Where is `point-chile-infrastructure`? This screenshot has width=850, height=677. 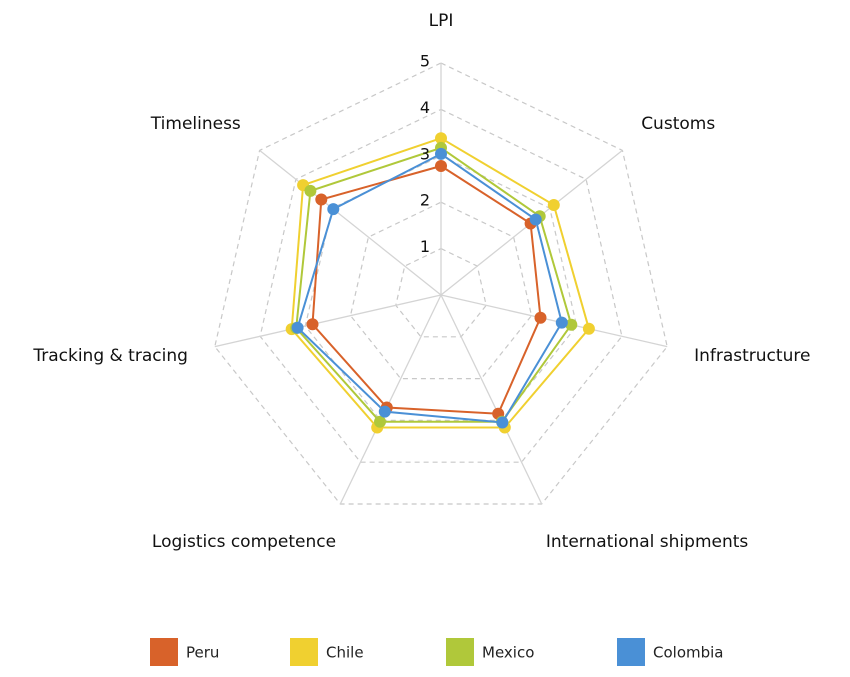 point-chile-infrastructure is located at coordinates (588, 328).